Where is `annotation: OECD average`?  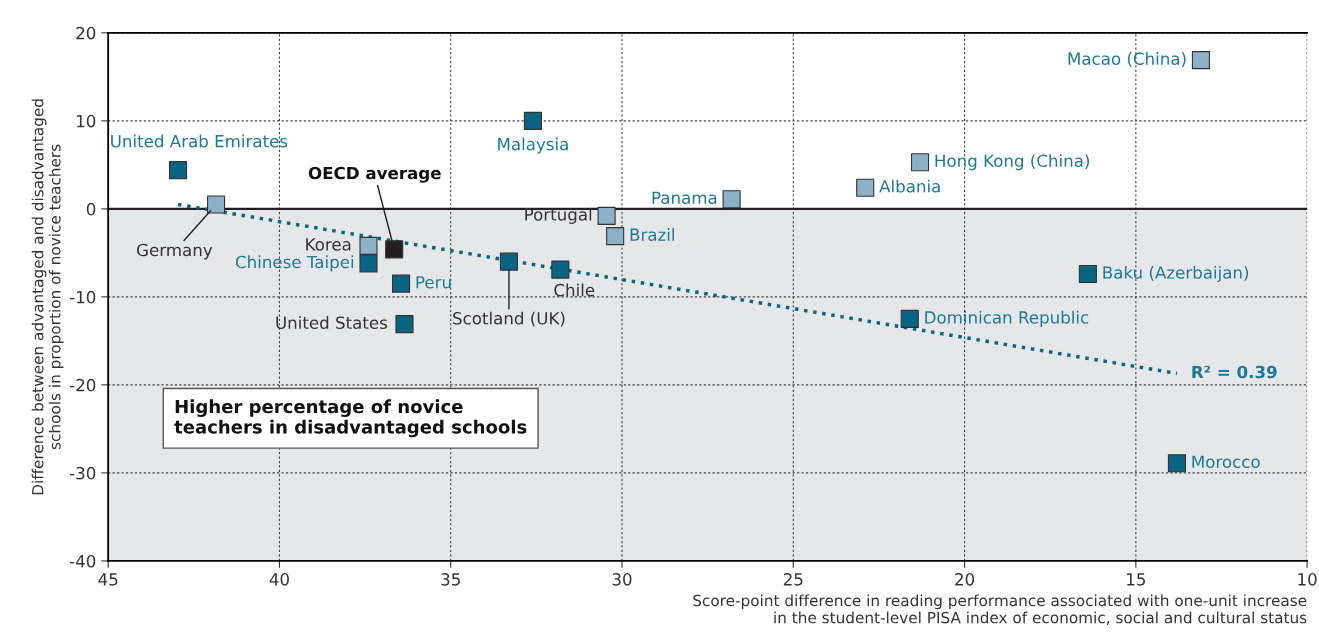 annotation: OECD average is located at coordinates (374, 174).